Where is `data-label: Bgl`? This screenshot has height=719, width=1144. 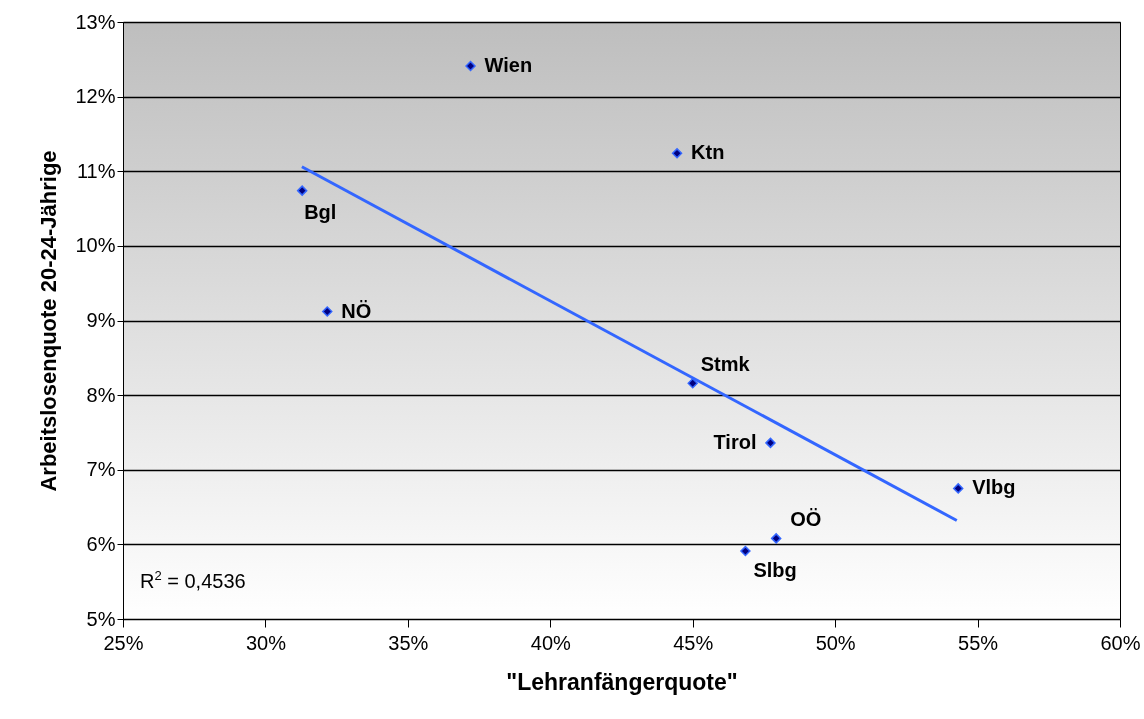 data-label: Bgl is located at coordinates (320, 211).